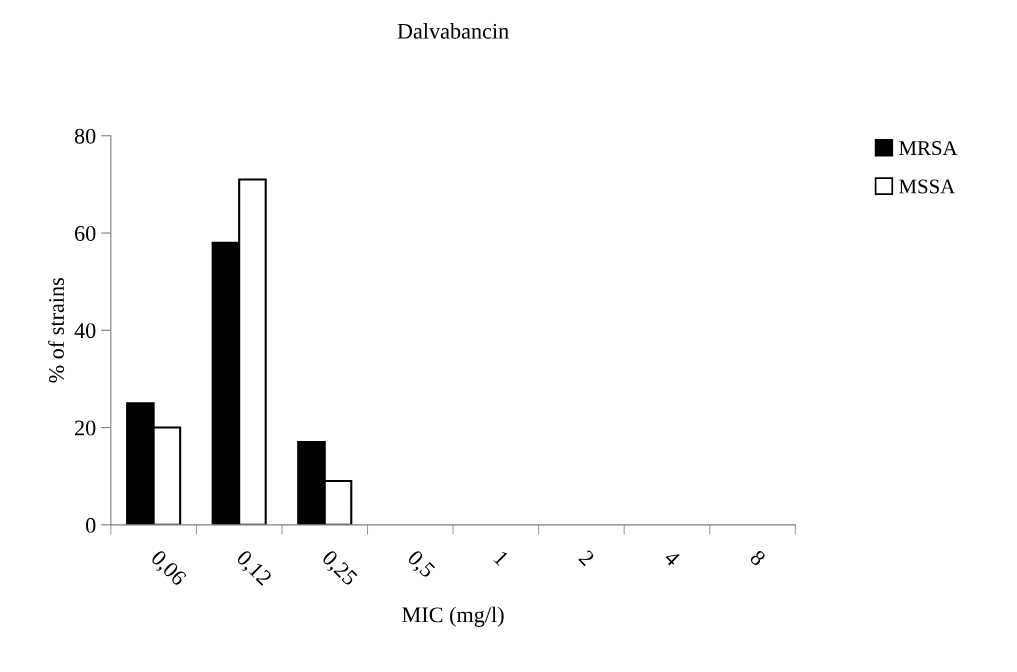 The image size is (1017, 672). Describe the element at coordinates (672, 558) in the screenshot. I see `x-tick-label: 4` at that location.